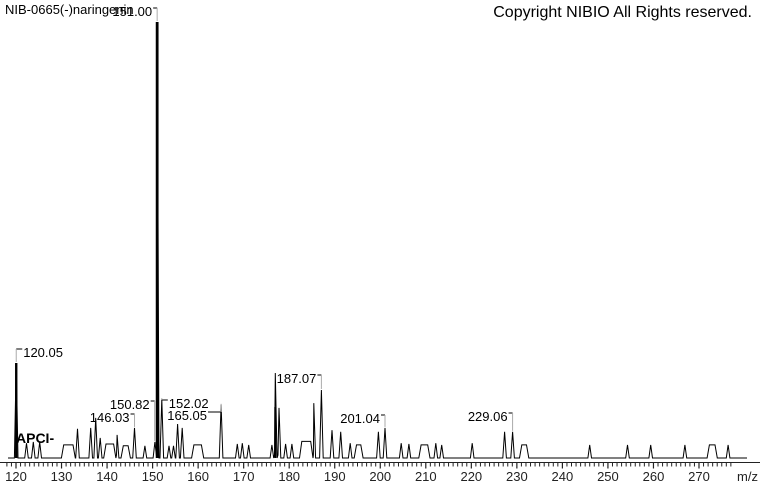 The image size is (760, 492). Describe the element at coordinates (608, 476) in the screenshot. I see `axis-tick-label: 250` at that location.